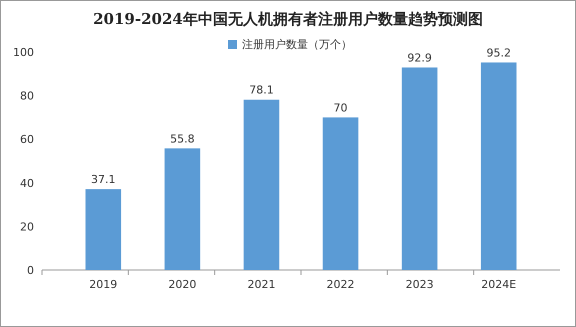  What do you see at coordinates (261, 90) in the screenshot?
I see `data-label: 78.1` at bounding box center [261, 90].